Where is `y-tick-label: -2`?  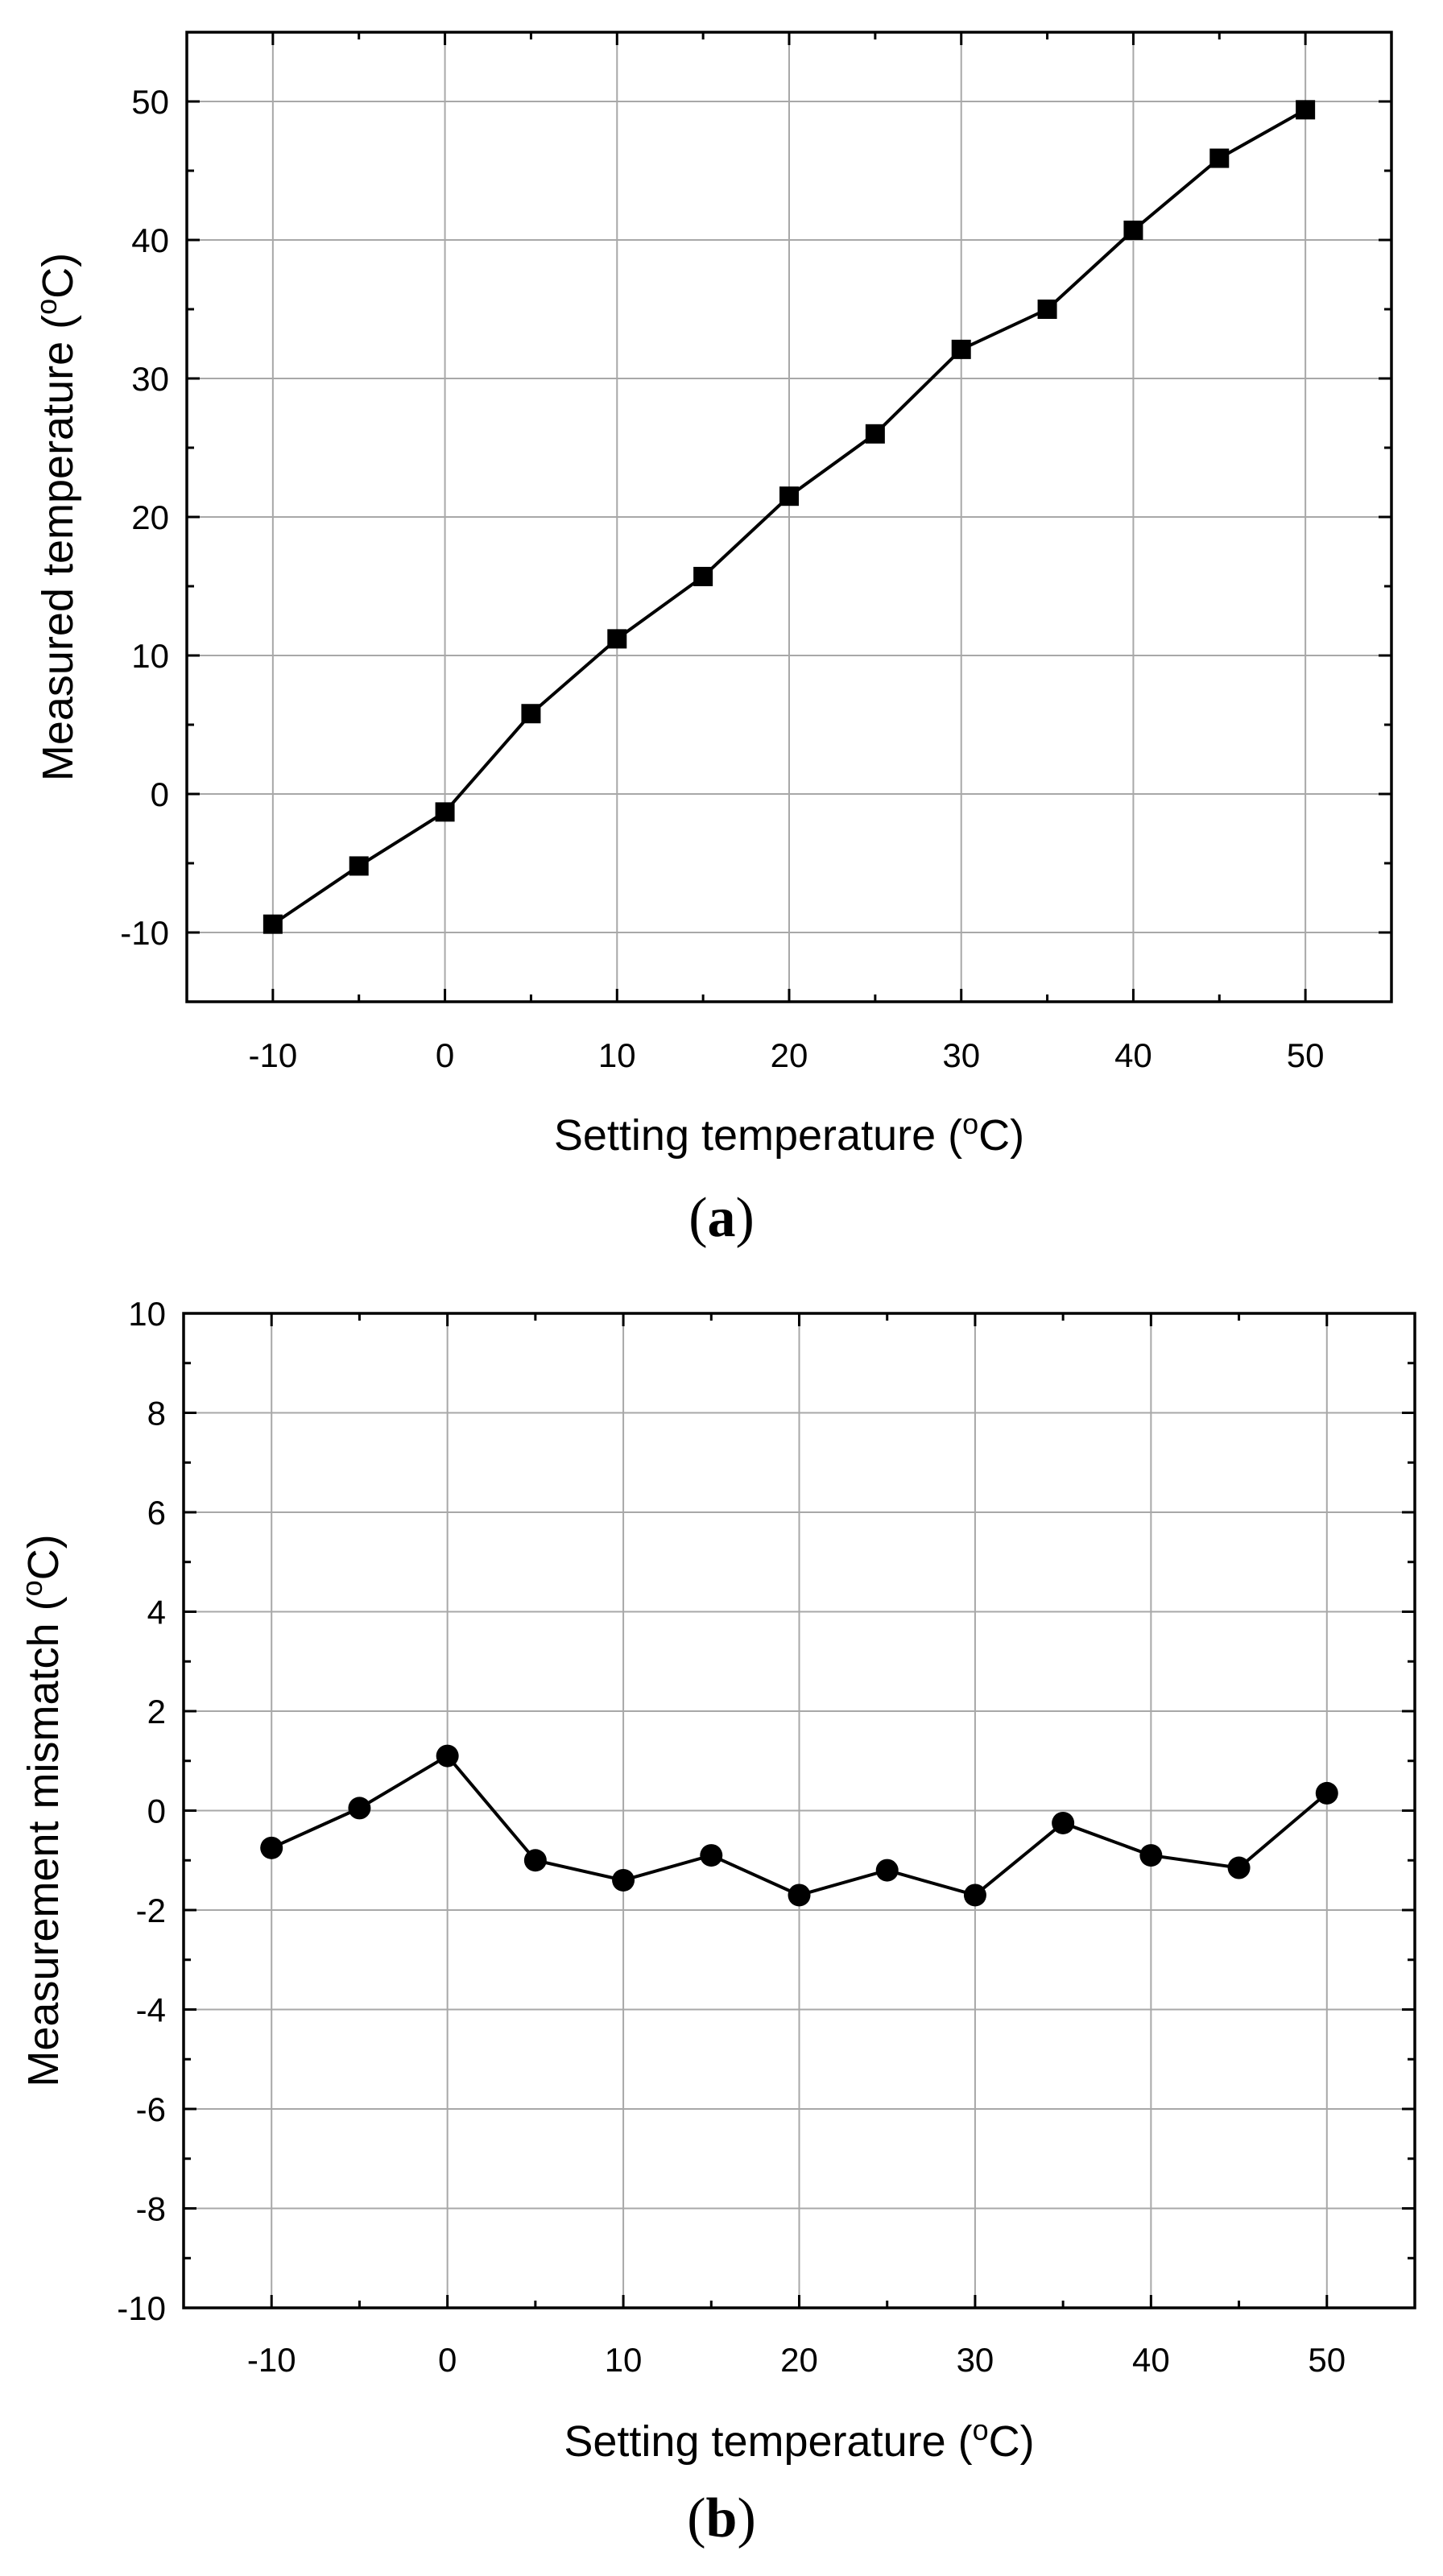 y-tick-label: -2 is located at coordinates (151, 1911).